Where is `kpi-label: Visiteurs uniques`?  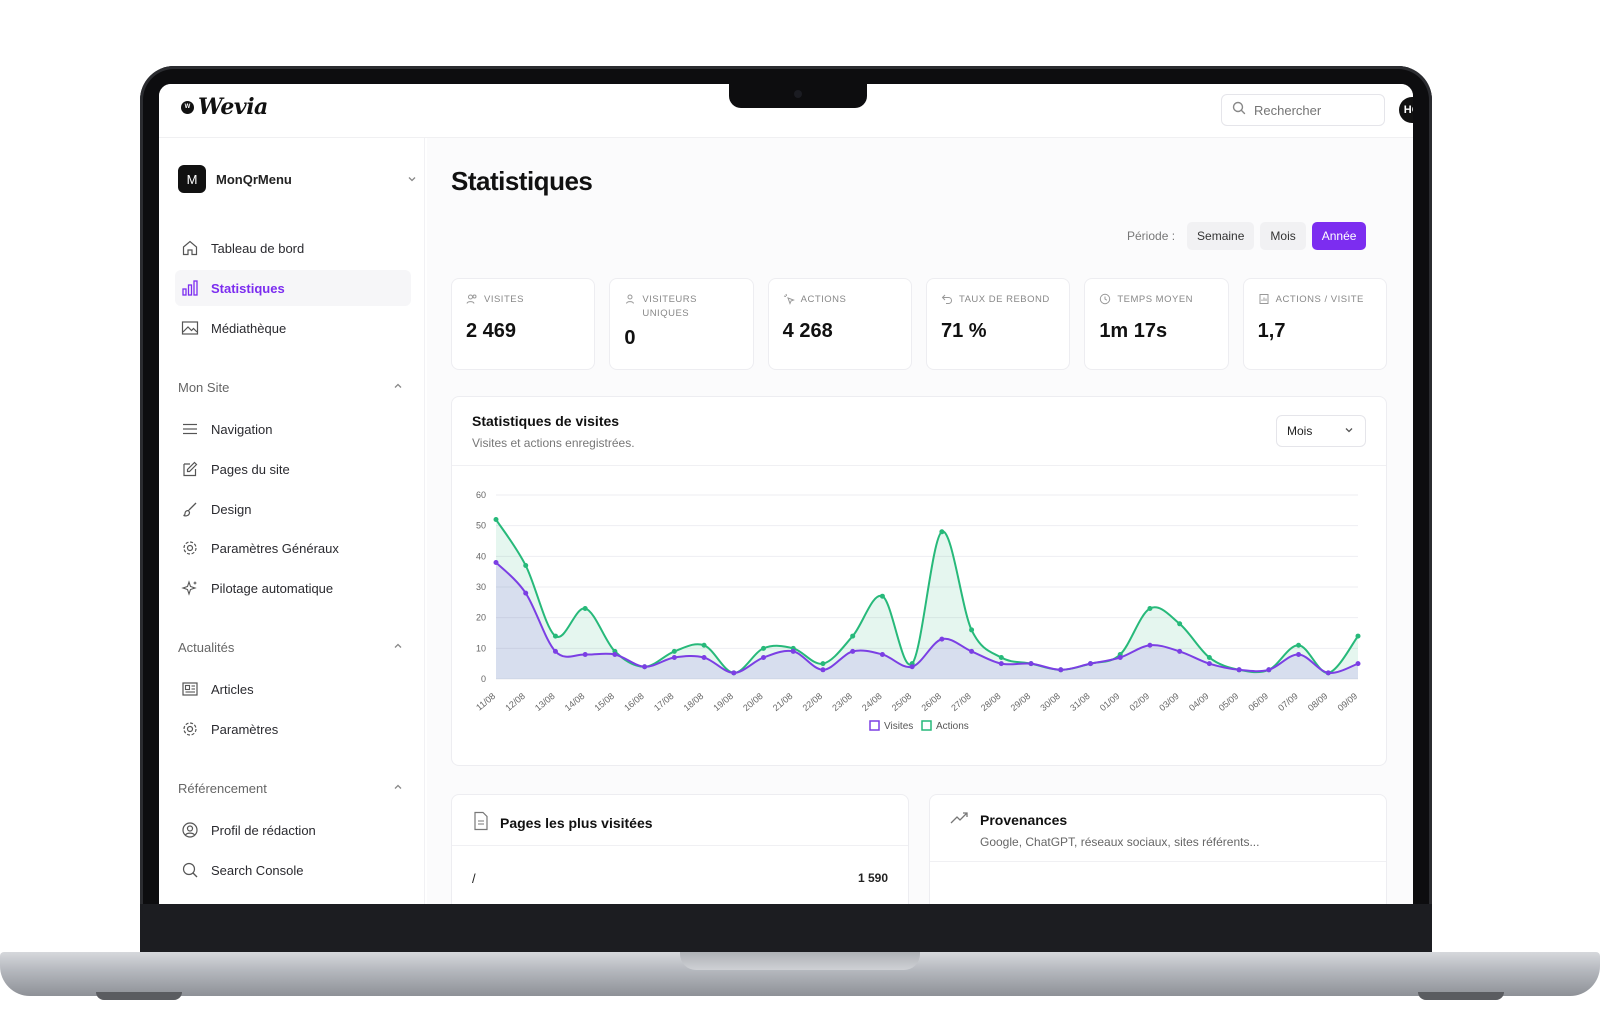 kpi-label: Visiteurs uniques is located at coordinates (669, 306).